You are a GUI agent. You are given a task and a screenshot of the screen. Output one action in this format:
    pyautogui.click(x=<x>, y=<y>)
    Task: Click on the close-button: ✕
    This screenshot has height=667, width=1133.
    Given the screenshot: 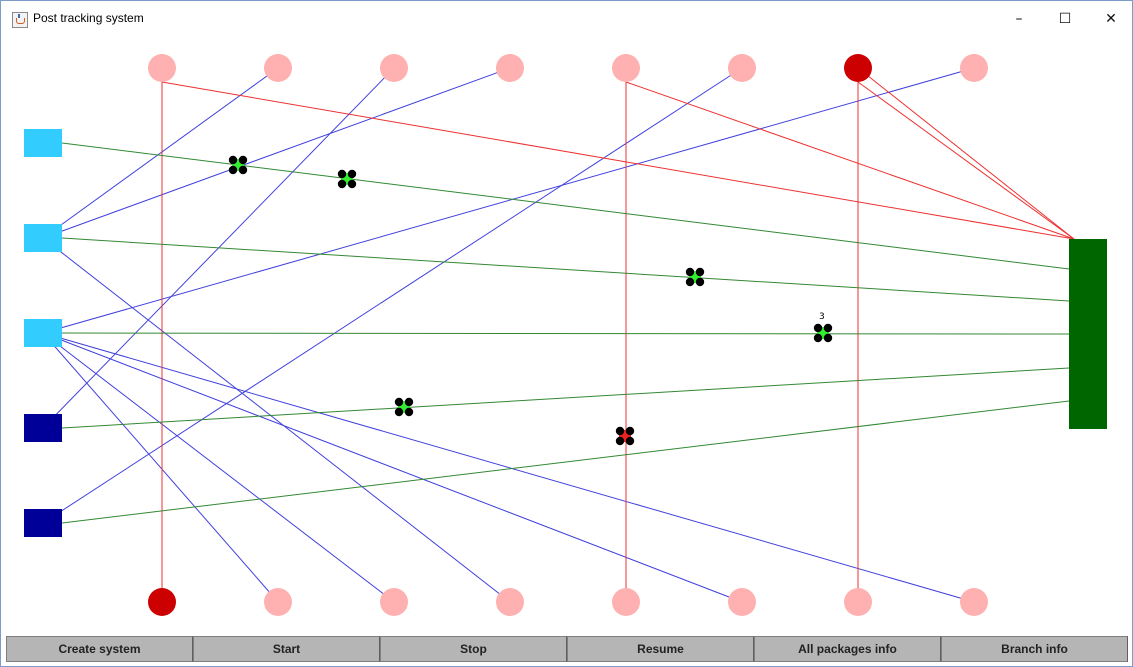 What is the action you would take?
    pyautogui.click(x=1111, y=19)
    